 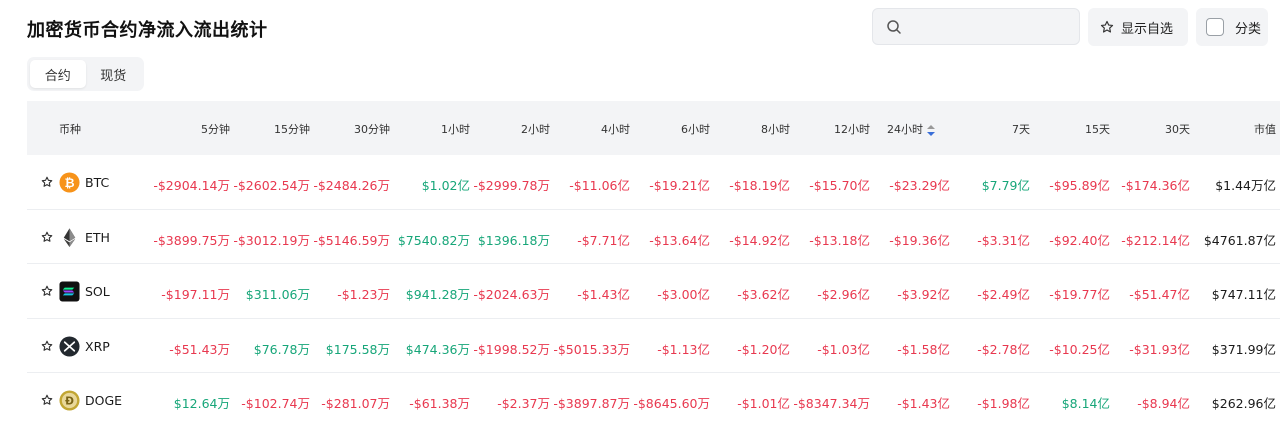 What do you see at coordinates (97, 346) in the screenshot?
I see `coin-symbol: XRP` at bounding box center [97, 346].